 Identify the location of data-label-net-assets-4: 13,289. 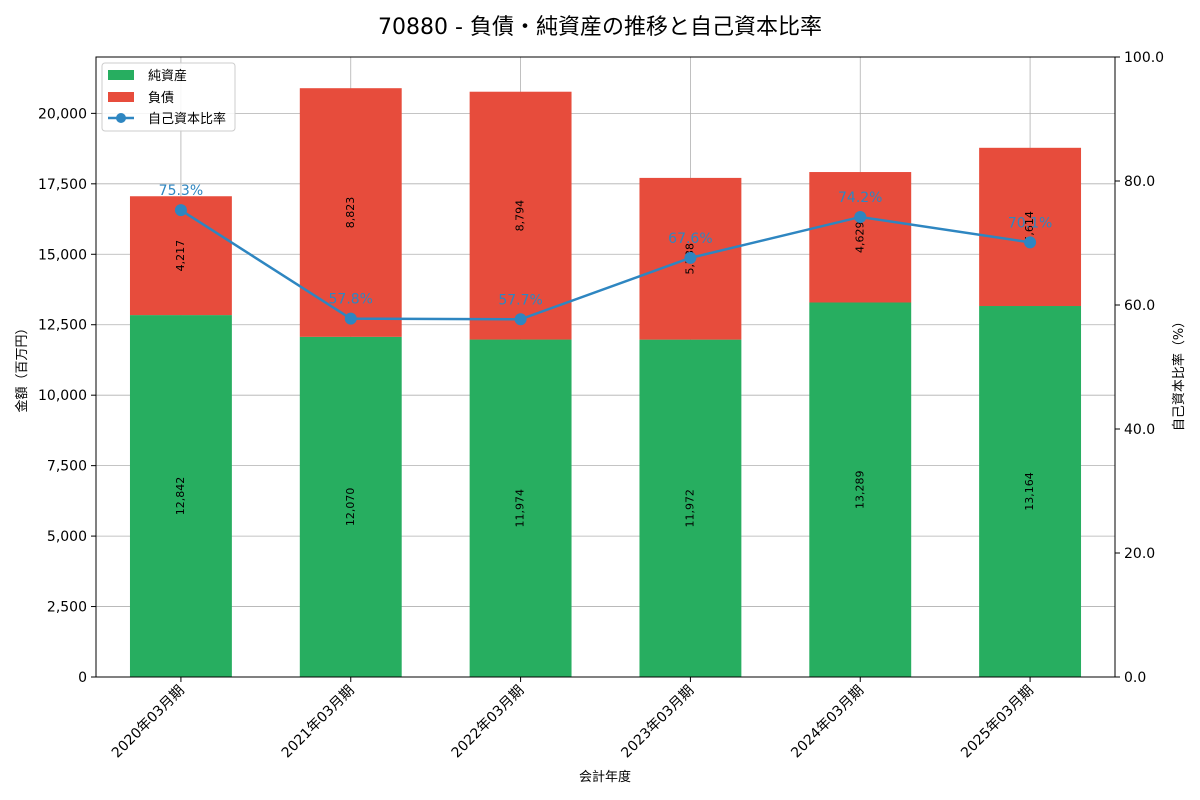
(859, 489).